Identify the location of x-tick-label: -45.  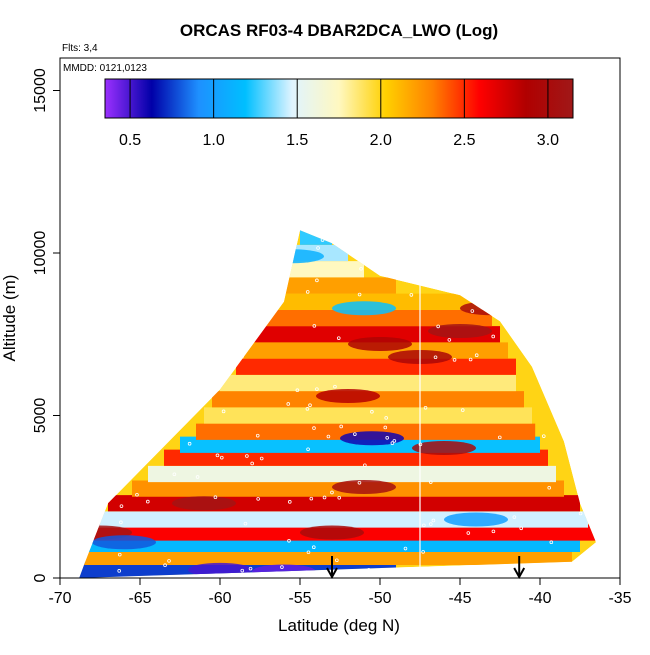
(459, 598).